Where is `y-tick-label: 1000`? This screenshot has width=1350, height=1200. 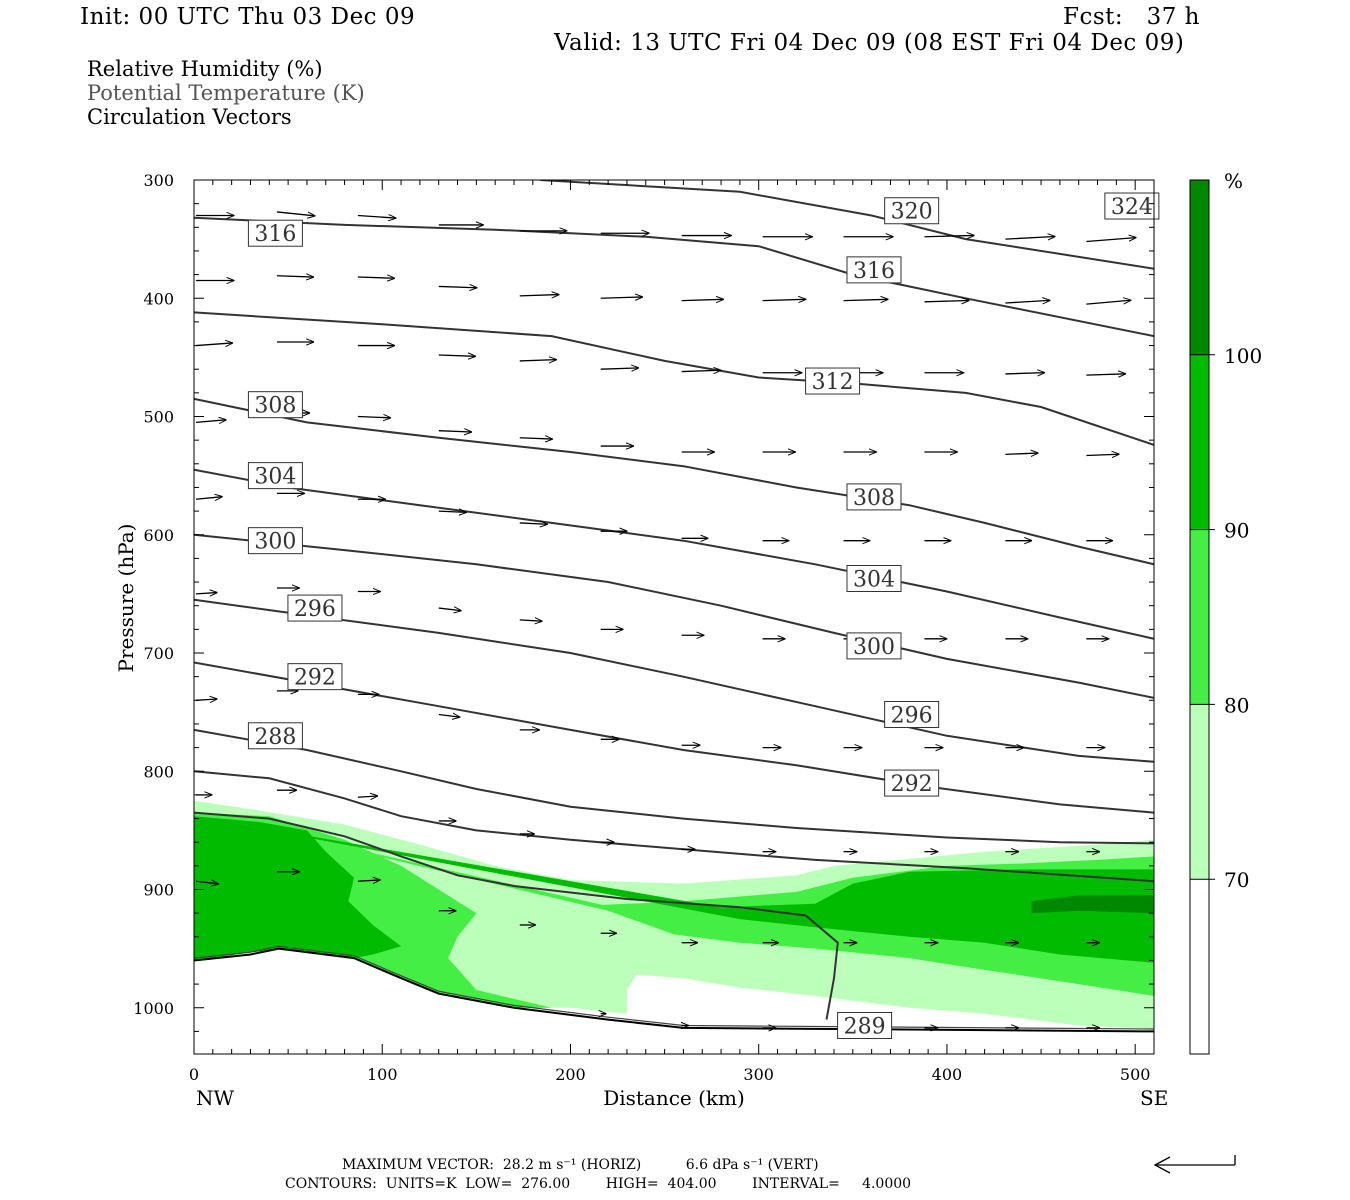
y-tick-label: 1000 is located at coordinates (153, 1008).